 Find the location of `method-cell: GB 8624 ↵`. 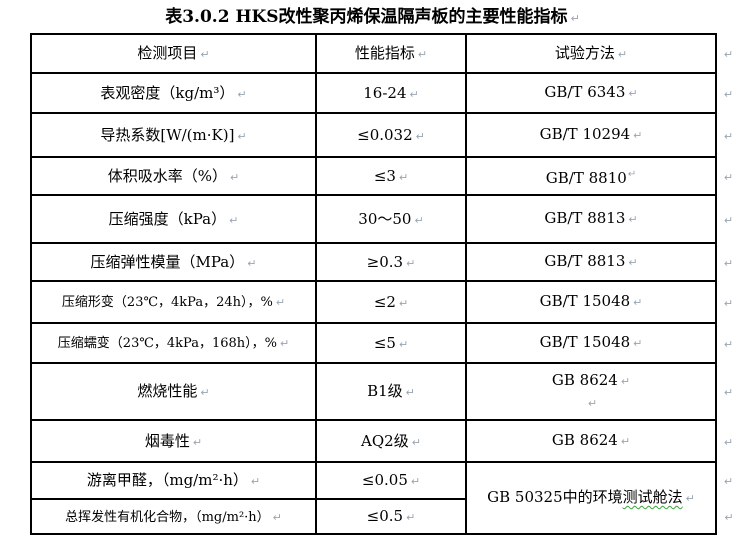

method-cell: GB 8624 ↵ is located at coordinates (591, 441).